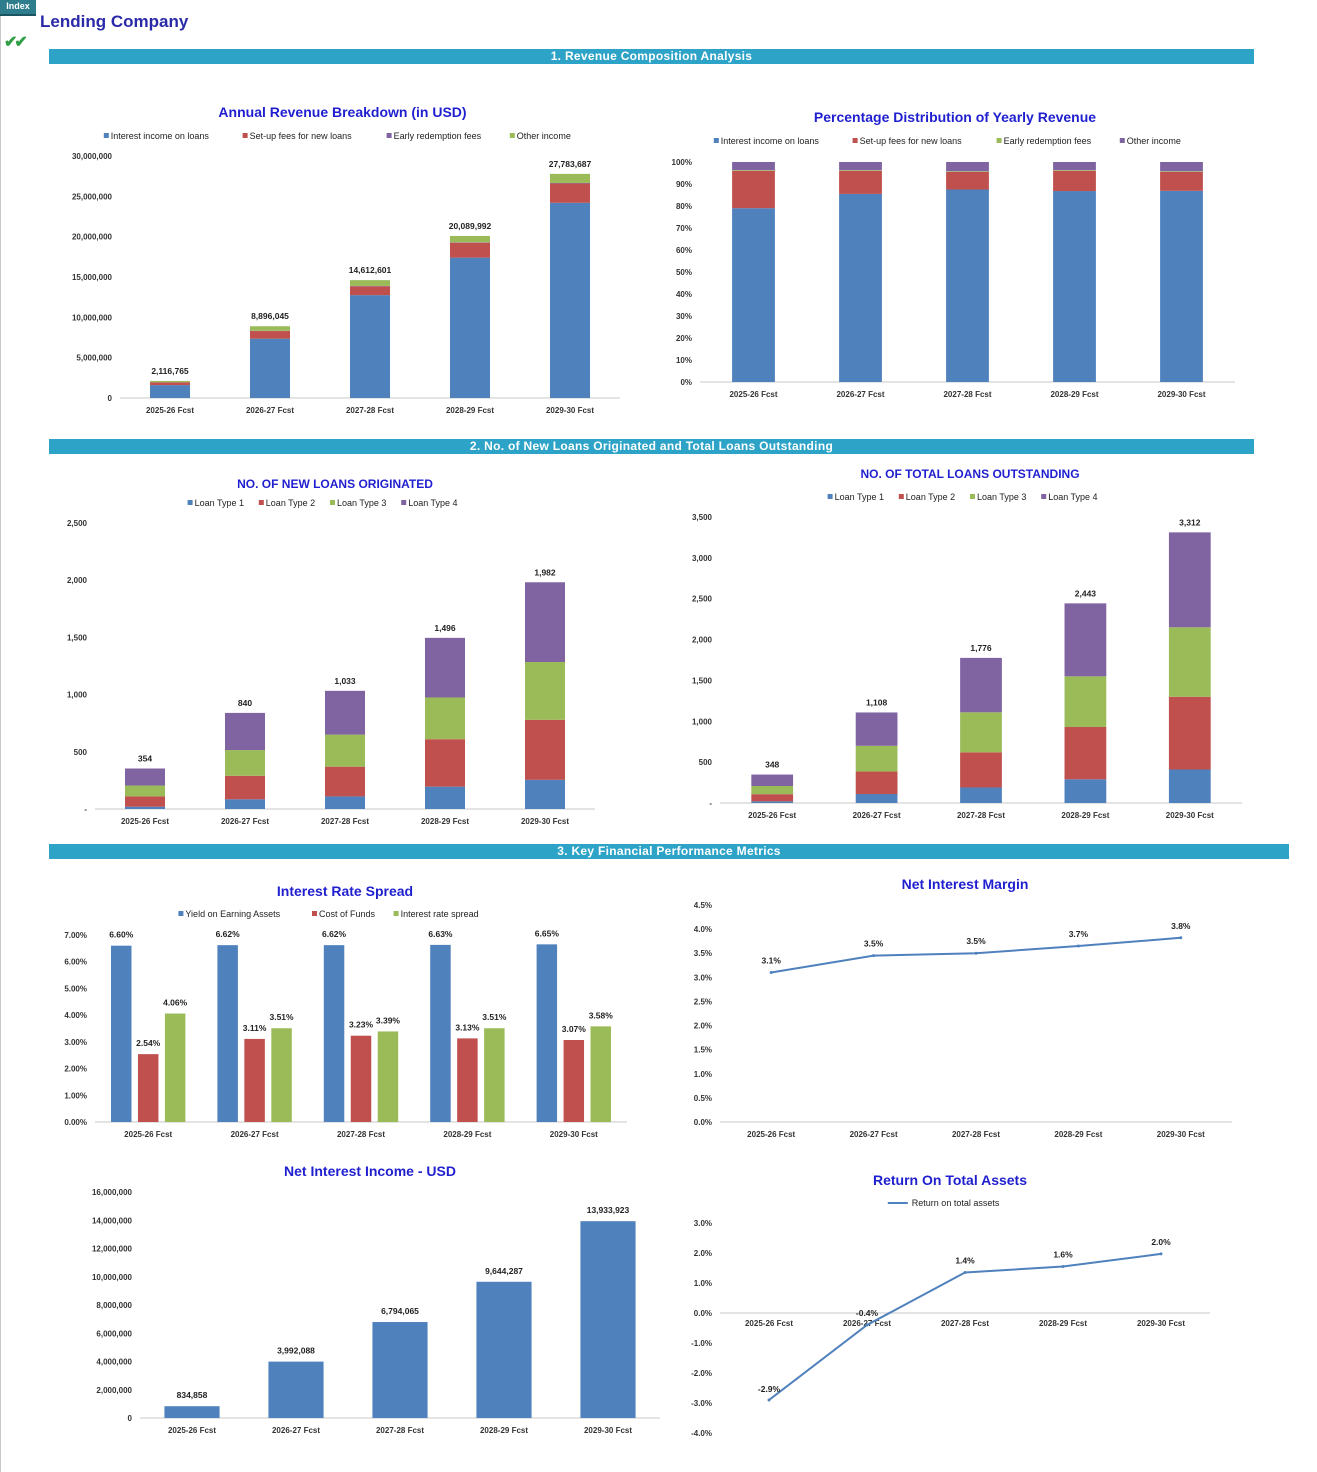  Describe the element at coordinates (270, 410) in the screenshot. I see `x-tick-label: 2026-27 Fcst` at that location.